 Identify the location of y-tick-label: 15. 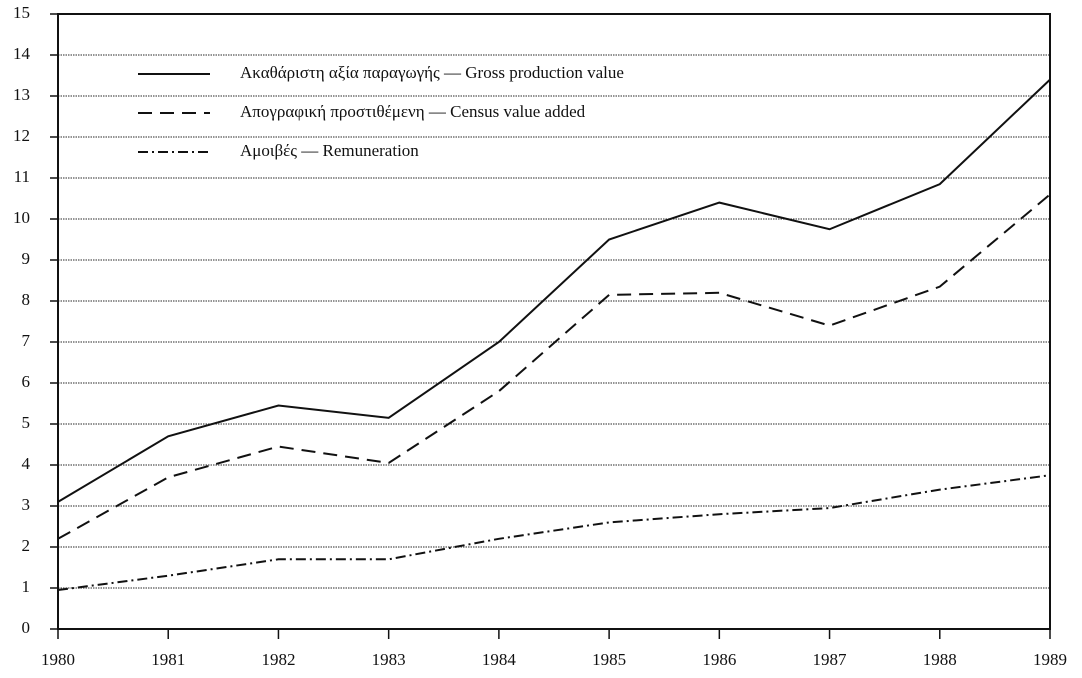
(21, 12).